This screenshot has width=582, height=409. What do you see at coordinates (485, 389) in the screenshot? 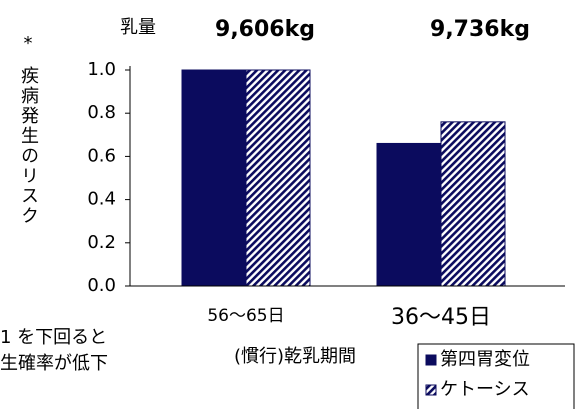
I see `legend-label: ケトーシス` at bounding box center [485, 389].